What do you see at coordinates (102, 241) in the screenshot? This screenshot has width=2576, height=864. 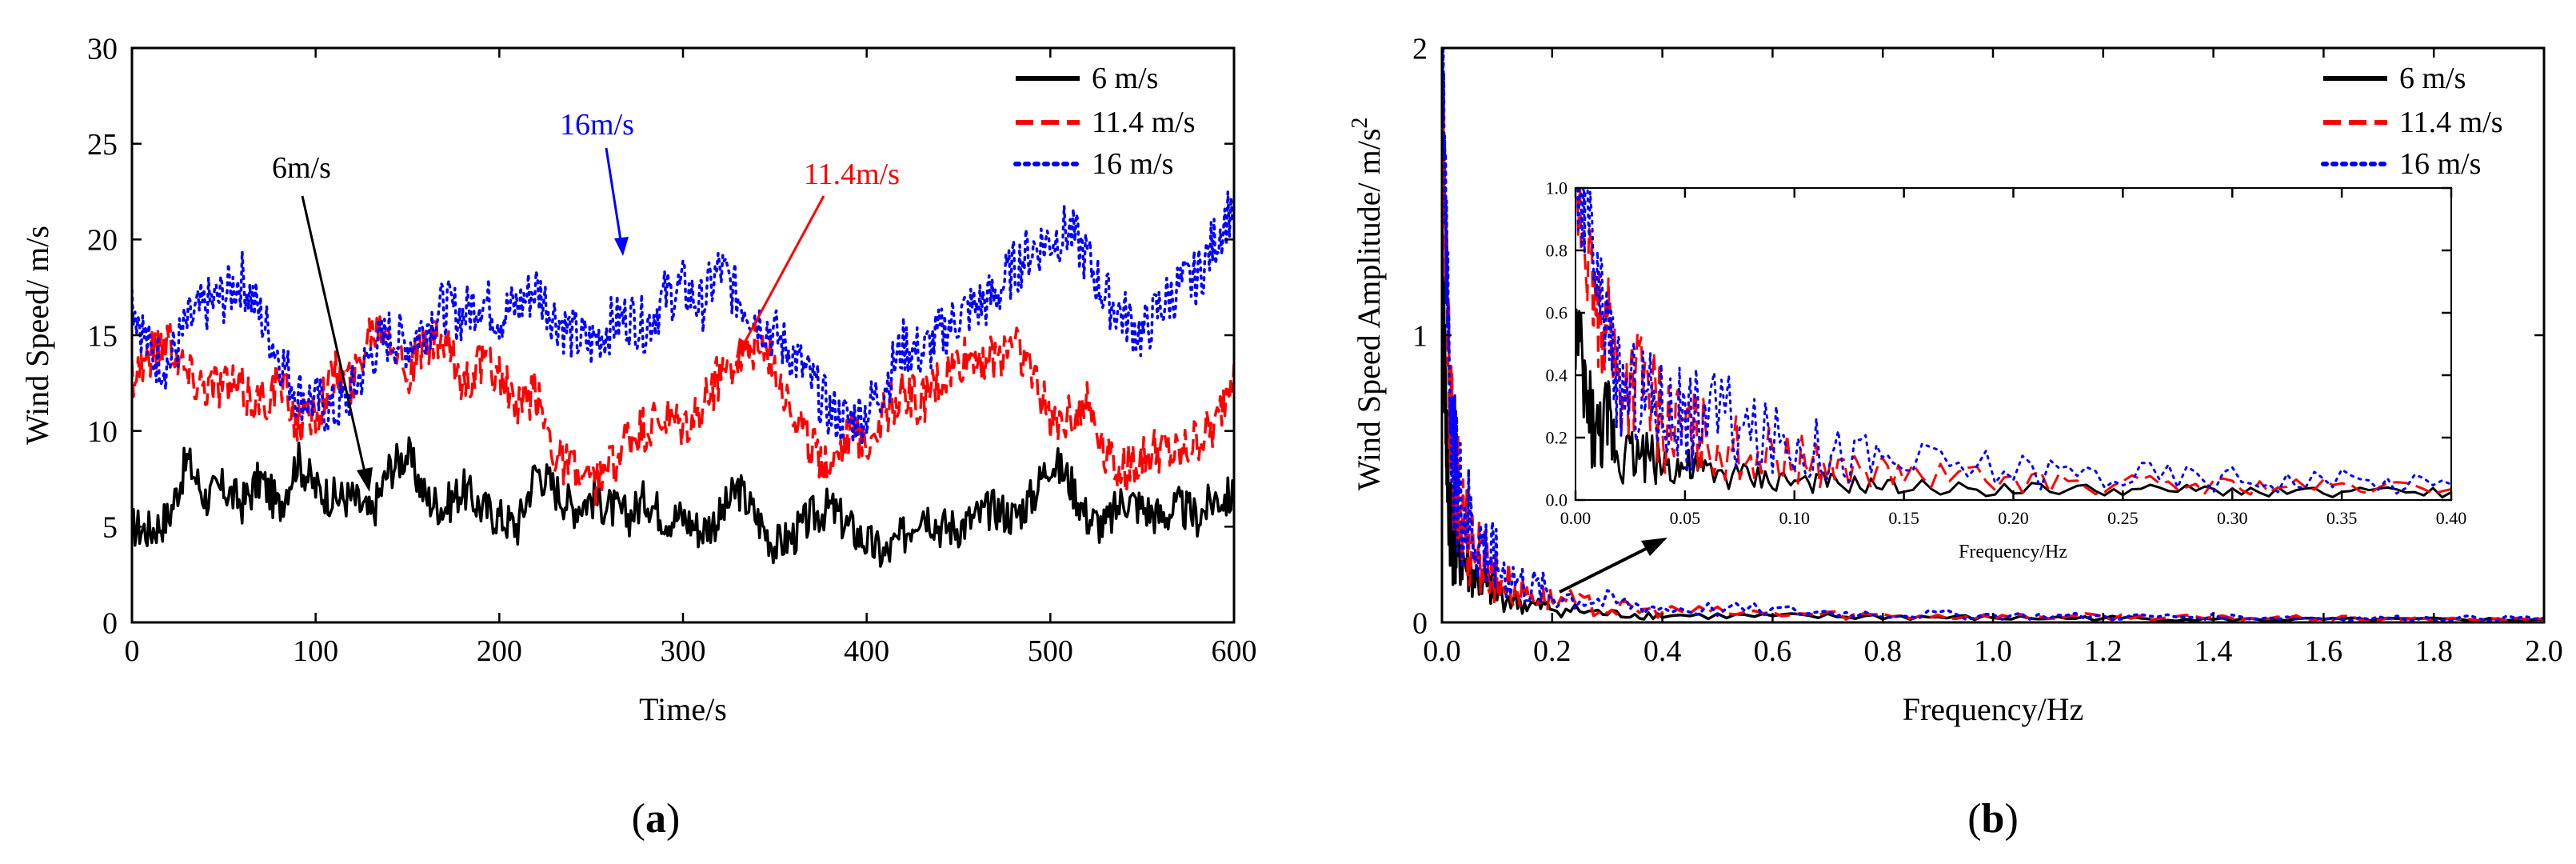 I see `a-y-tick-label: 20` at bounding box center [102, 241].